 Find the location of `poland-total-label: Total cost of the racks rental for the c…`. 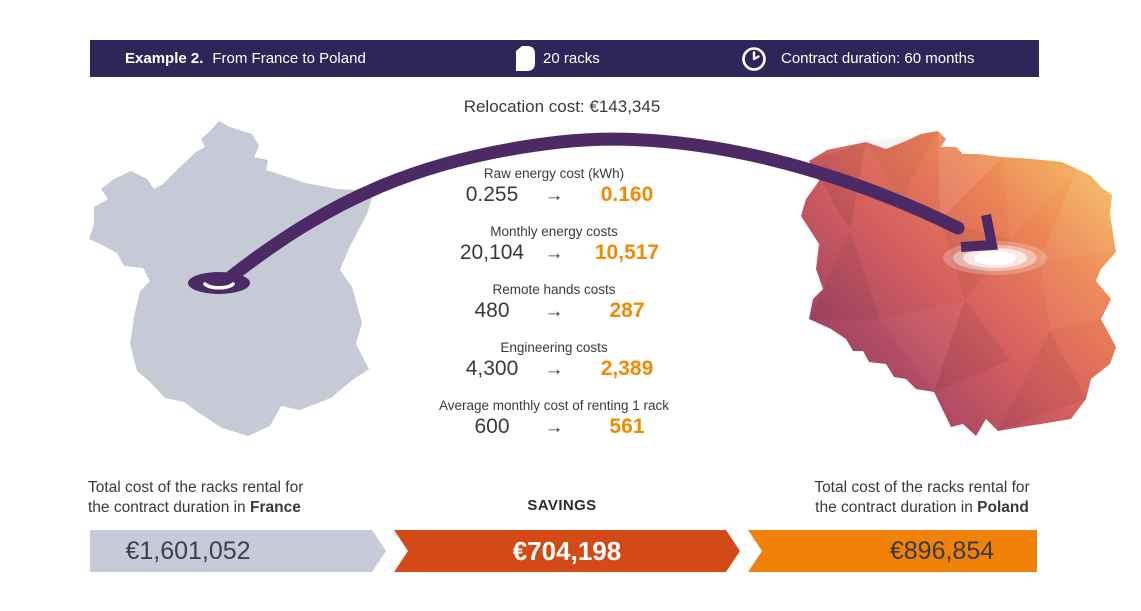

poland-total-label: Total cost of the racks rental for the c… is located at coordinates (922, 497).